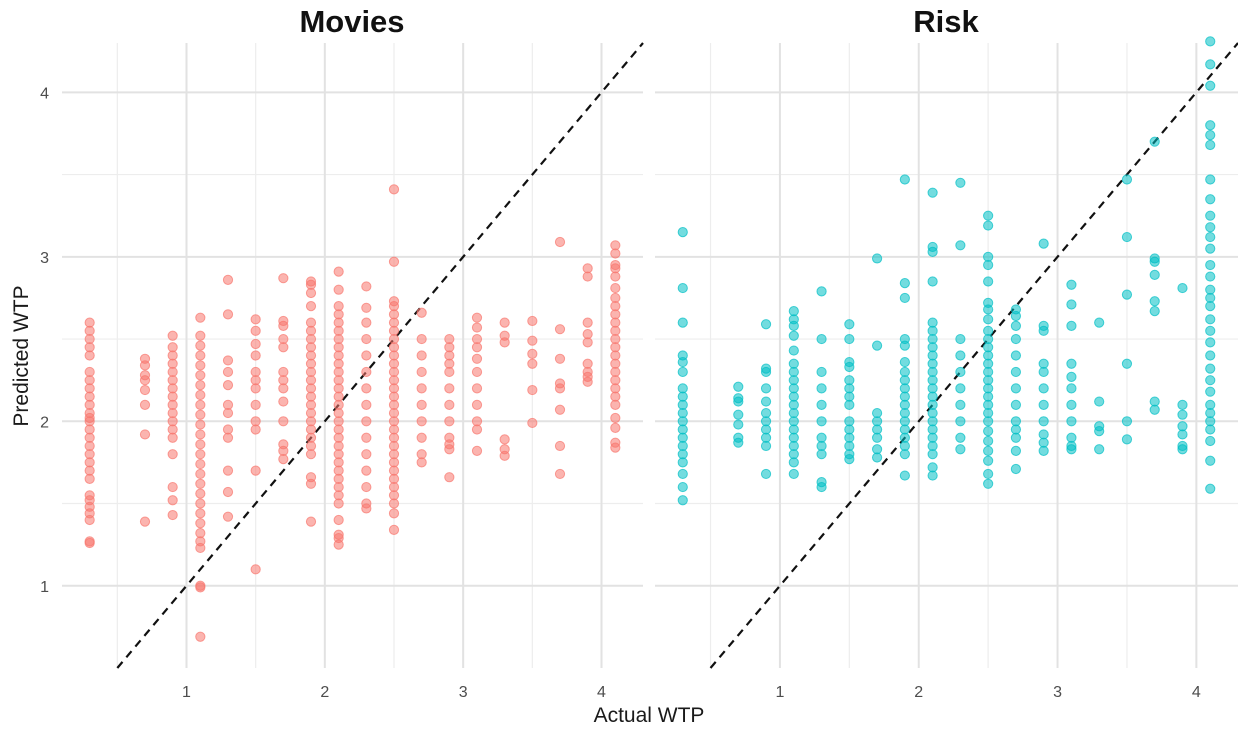 This screenshot has width=1238, height=730. What do you see at coordinates (351, 21) in the screenshot?
I see `facet-title-movies: Movies` at bounding box center [351, 21].